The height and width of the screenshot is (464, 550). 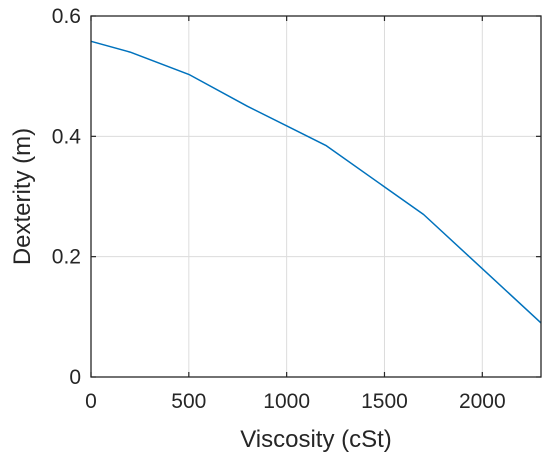 I want to click on y-tick-label: 0, so click(x=75, y=377).